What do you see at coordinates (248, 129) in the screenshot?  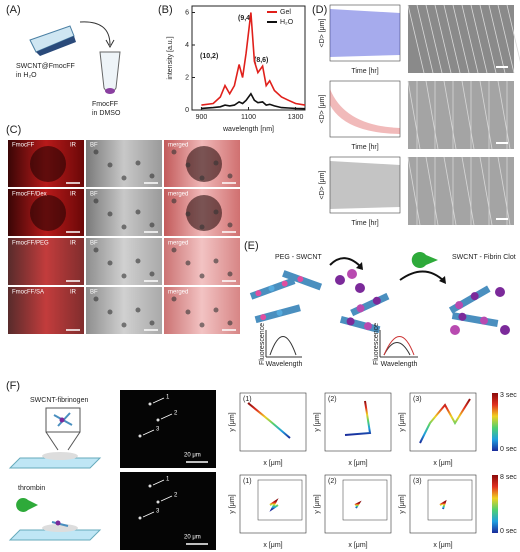 I see `x-axis-label: wavelength [nm]` at bounding box center [248, 129].